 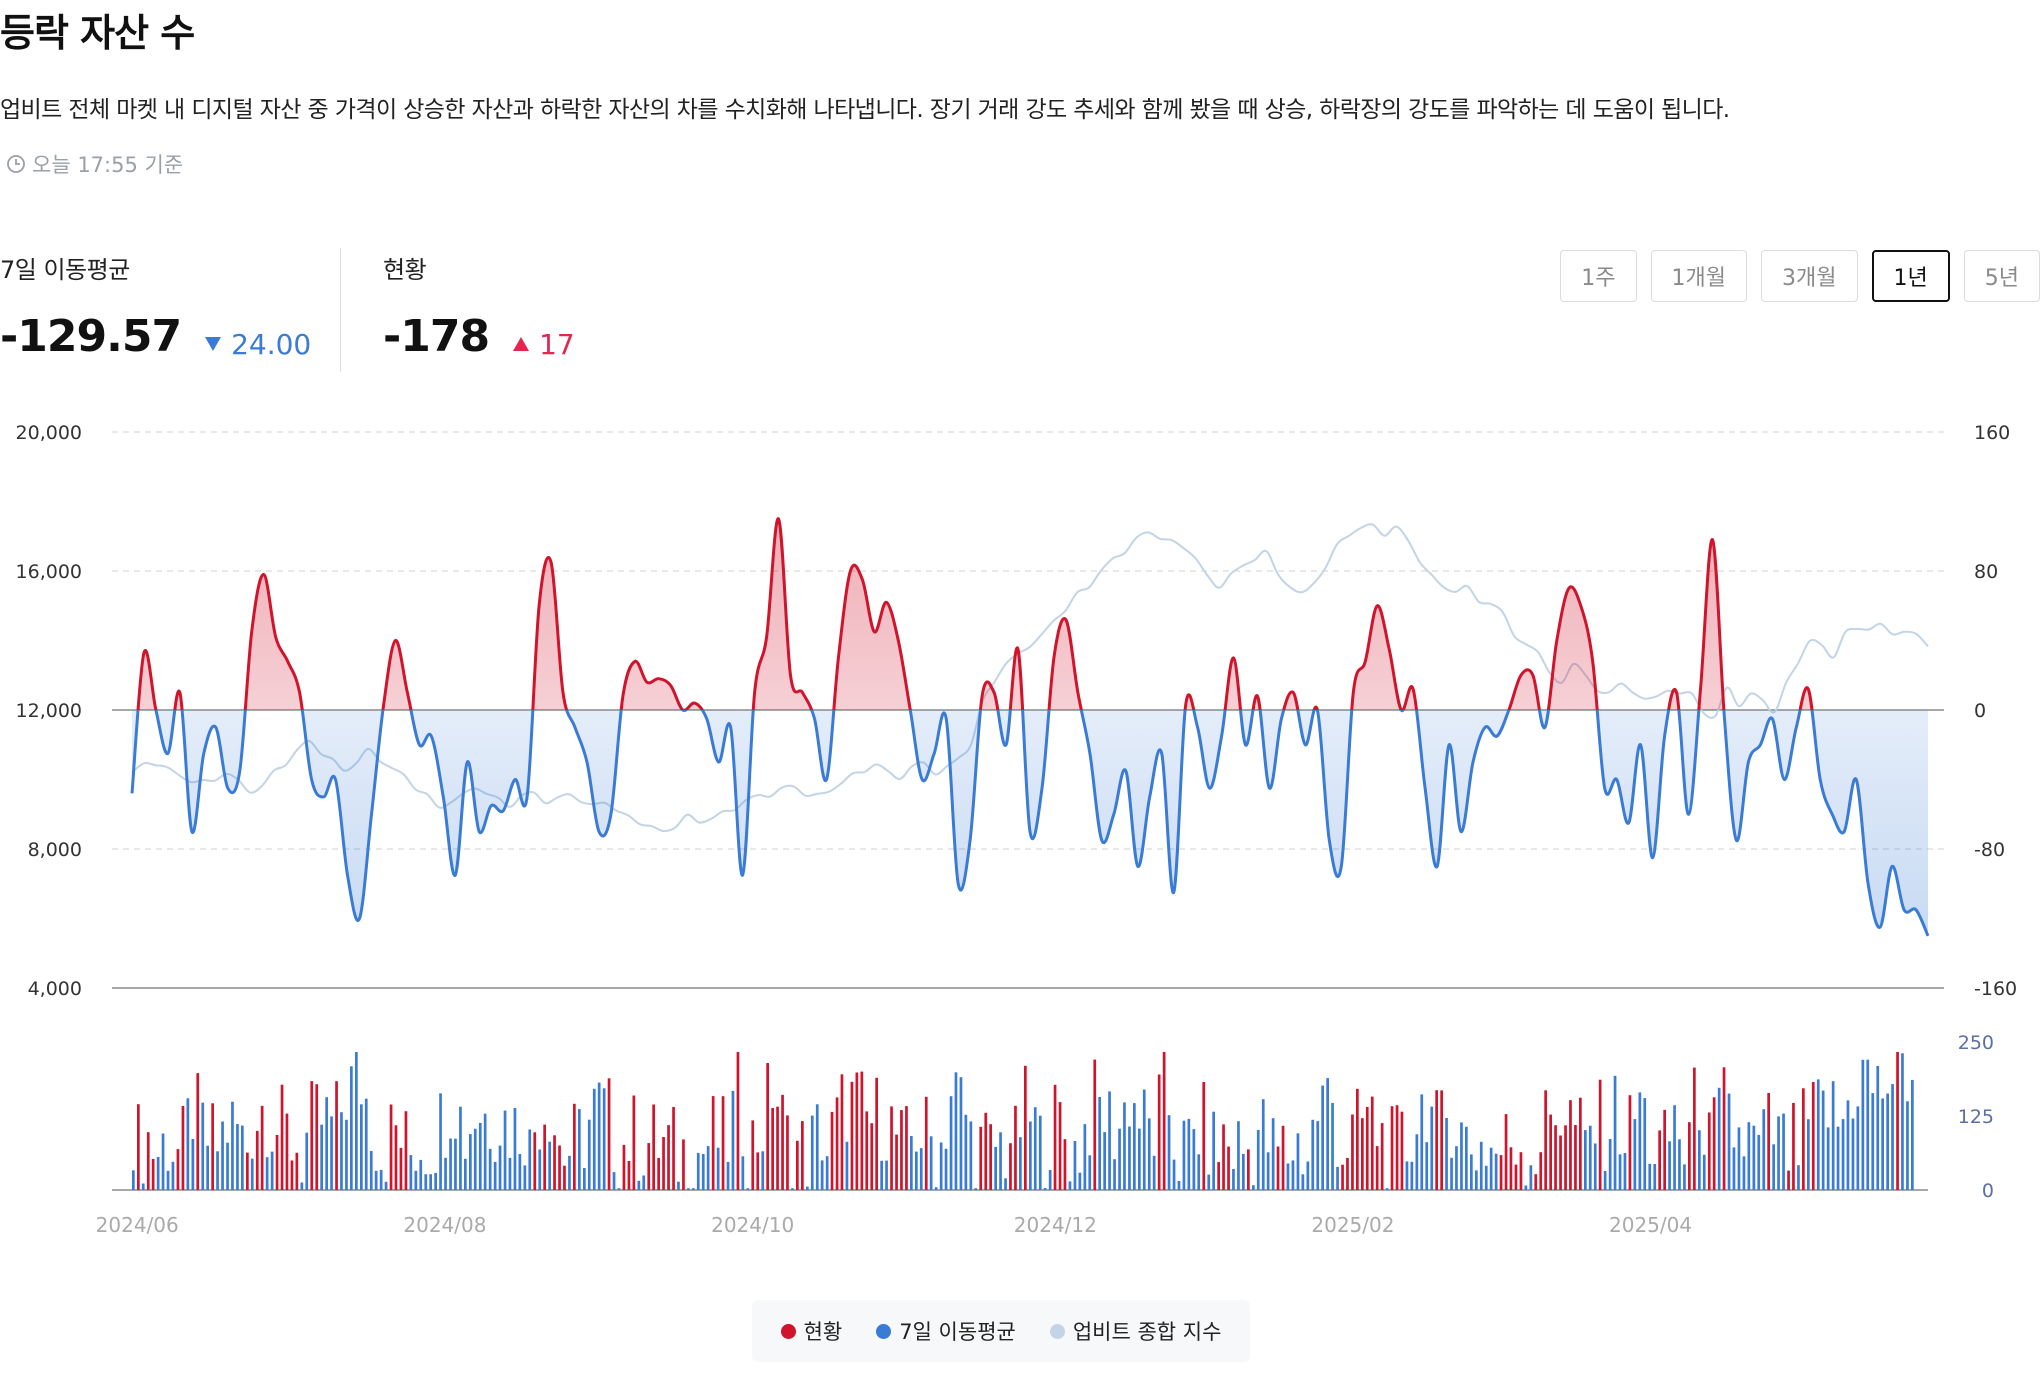 What do you see at coordinates (1650, 1225) in the screenshot?
I see `x-axis-tick: 2025/04` at bounding box center [1650, 1225].